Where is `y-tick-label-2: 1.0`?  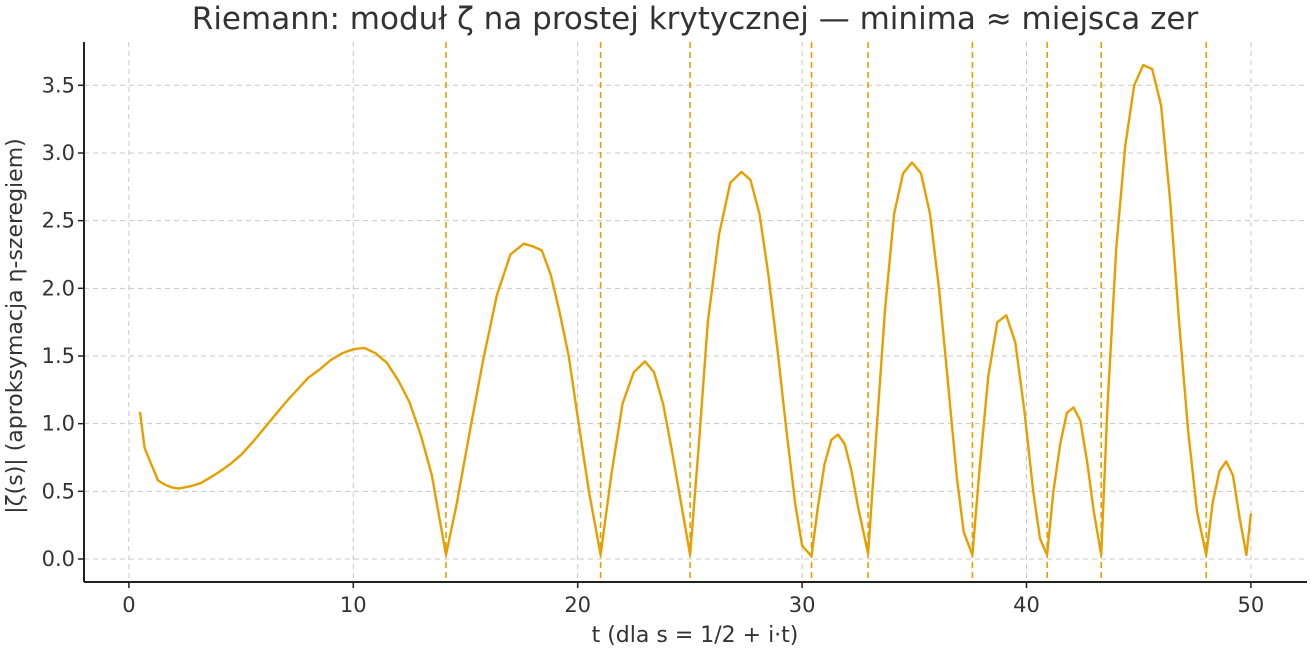
y-tick-label-2: 1.0 is located at coordinates (58, 424).